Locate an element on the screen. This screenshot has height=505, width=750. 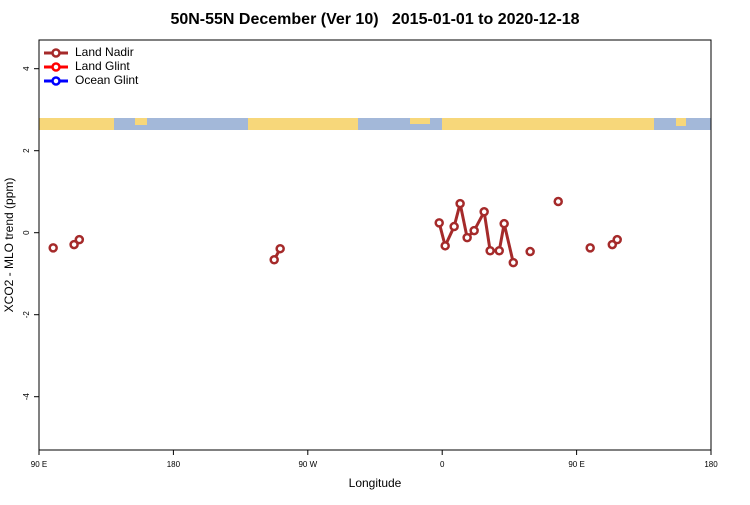
x-tick-label: 90 W is located at coordinates (307, 464).